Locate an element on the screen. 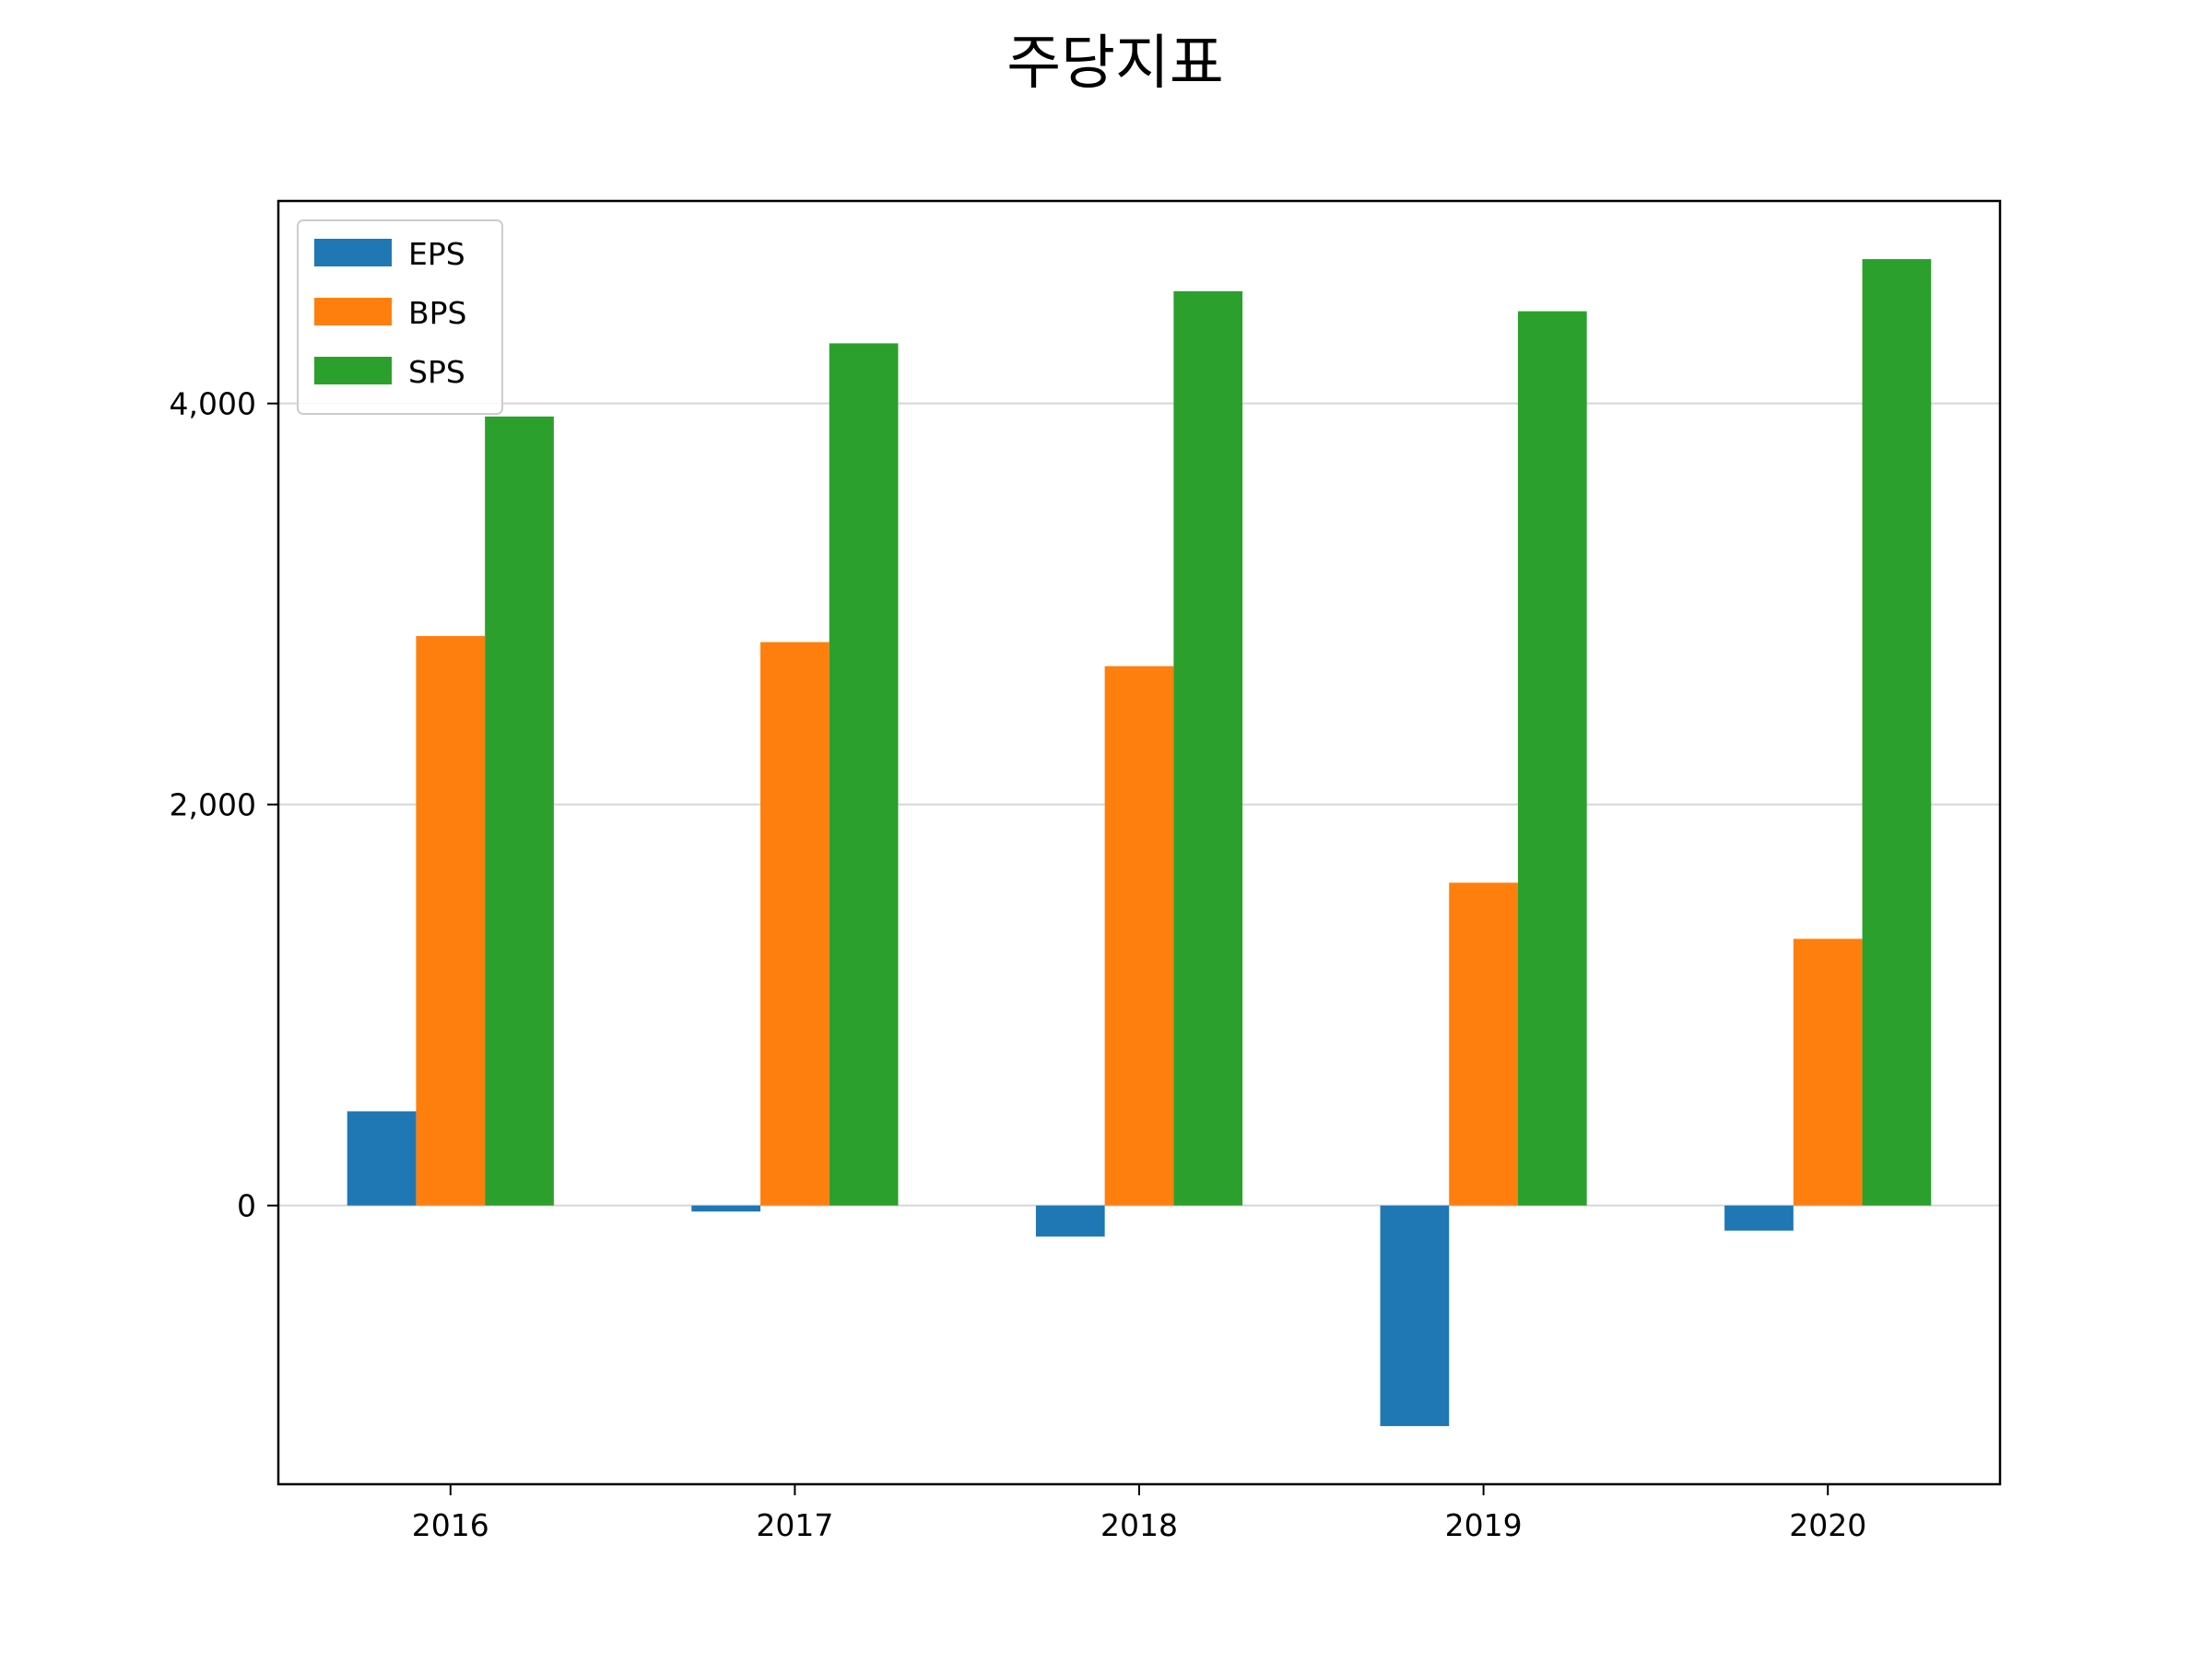  x-tick-label: 2017 is located at coordinates (794, 1525).